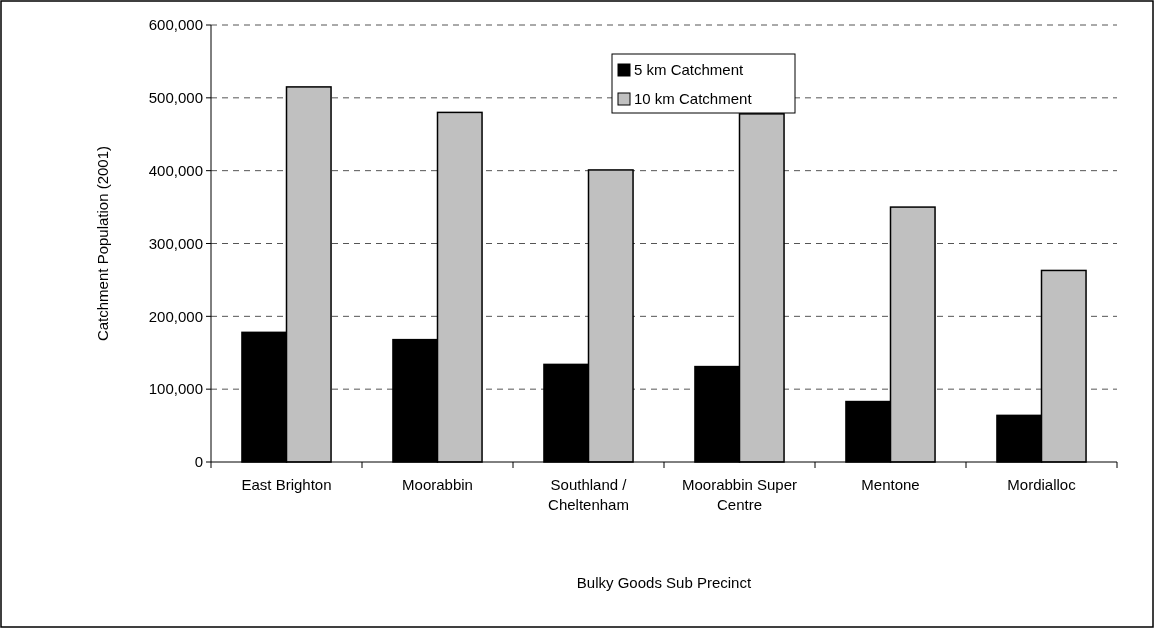 The image size is (1154, 628). I want to click on y-tick-label: 200,000, so click(175, 316).